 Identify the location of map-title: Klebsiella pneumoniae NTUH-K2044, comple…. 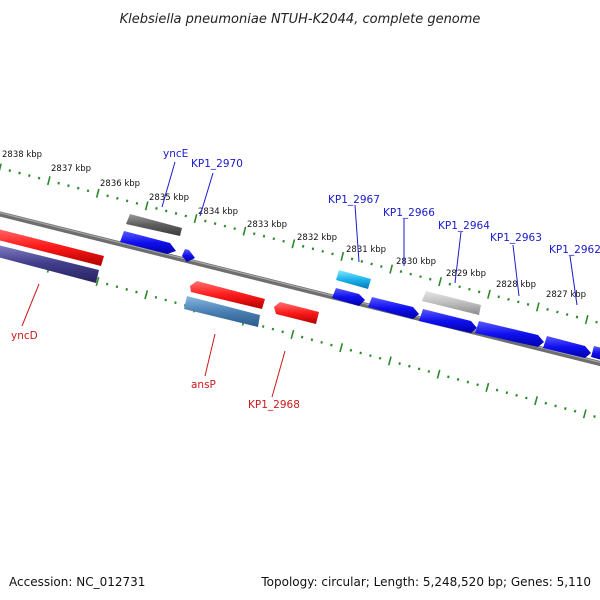
(300, 19).